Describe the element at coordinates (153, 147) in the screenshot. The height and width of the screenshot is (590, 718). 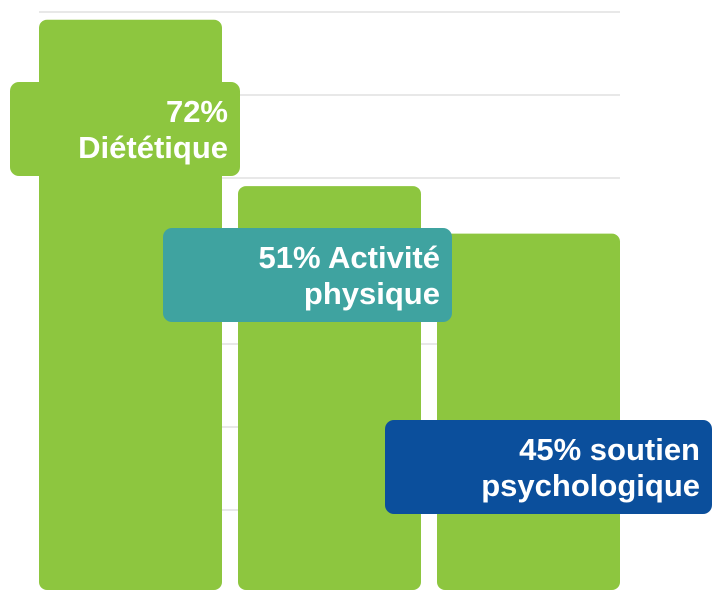
I see `category-label: Diététique` at that location.